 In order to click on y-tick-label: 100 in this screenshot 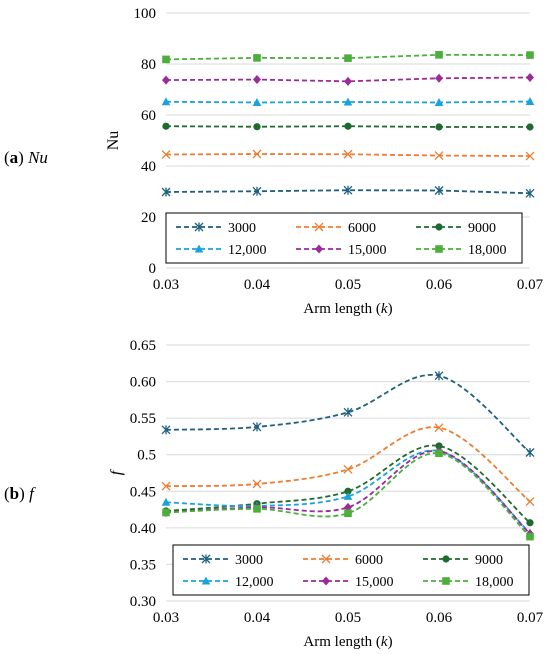, I will do `click(145, 14)`.